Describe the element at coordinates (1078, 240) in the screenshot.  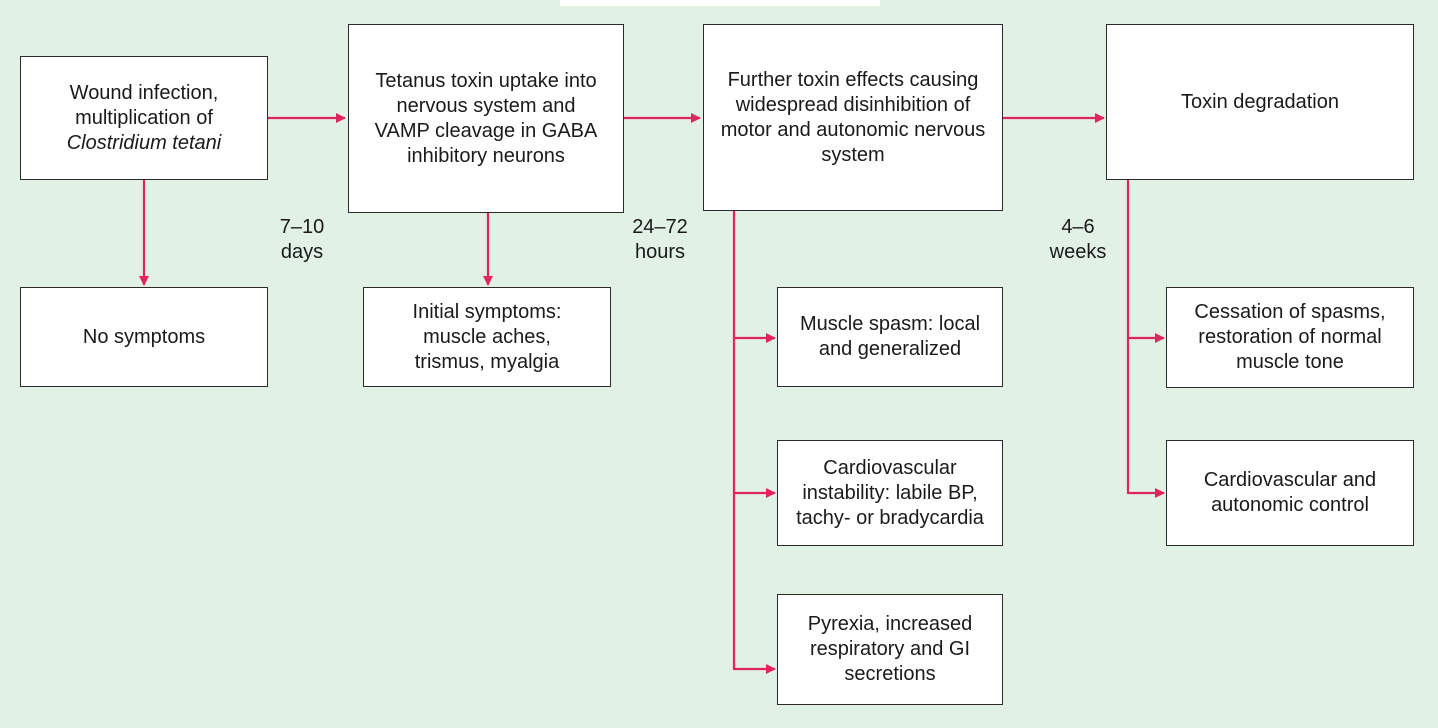
I see `time-label-4-6-weeks: 4–6 weeks` at that location.